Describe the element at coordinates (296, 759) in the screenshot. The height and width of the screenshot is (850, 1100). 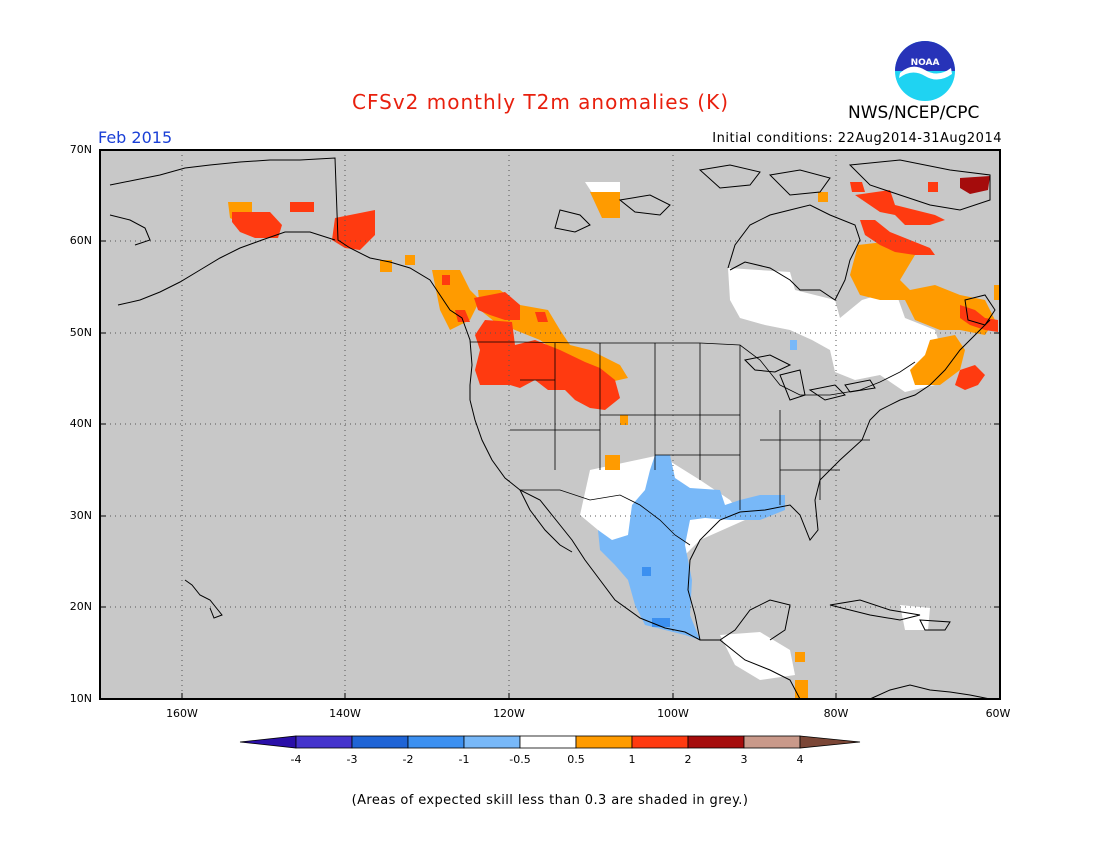
I see `colorbar-label: -4` at that location.